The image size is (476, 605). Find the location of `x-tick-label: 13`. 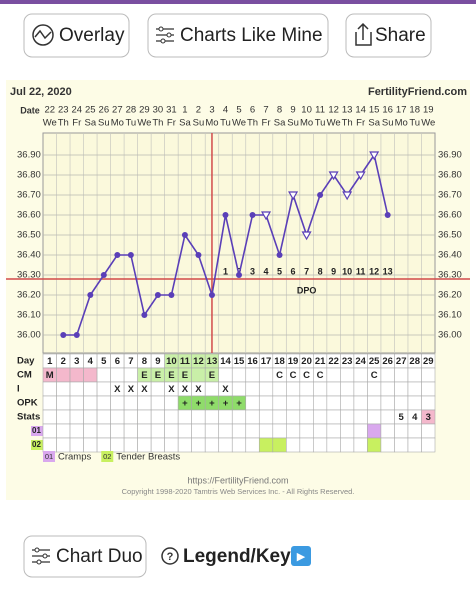

x-tick-label: 13 is located at coordinates (347, 110).